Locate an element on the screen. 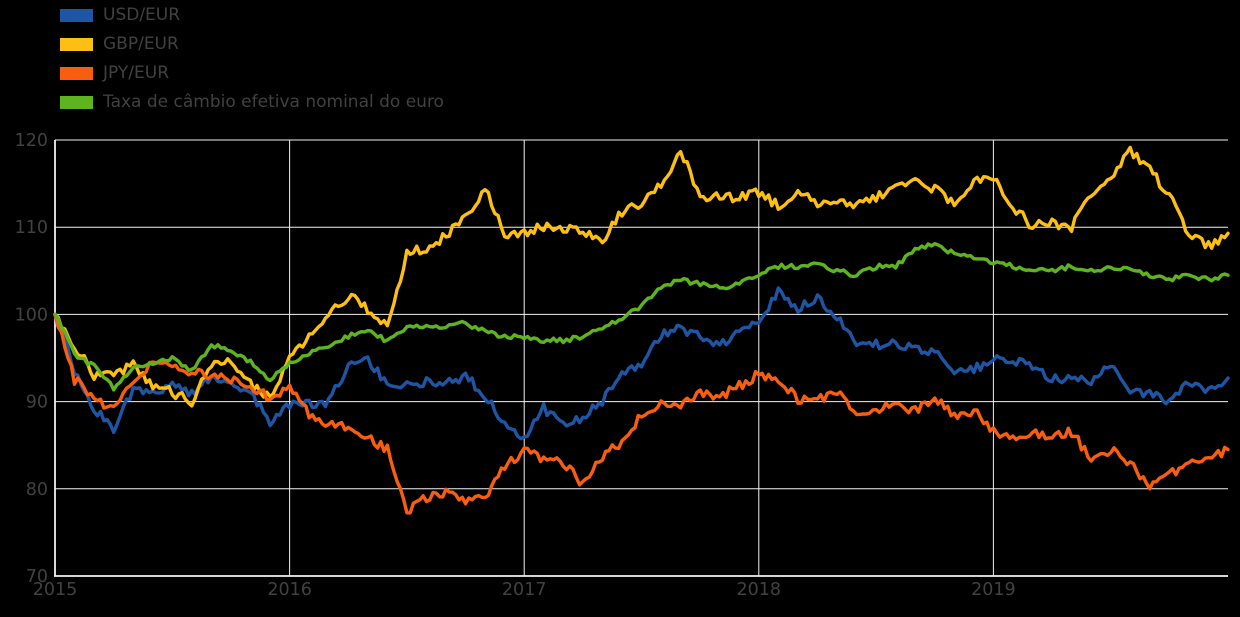  legend-label-jpy-eur: JPY/EUR is located at coordinates (136, 73).